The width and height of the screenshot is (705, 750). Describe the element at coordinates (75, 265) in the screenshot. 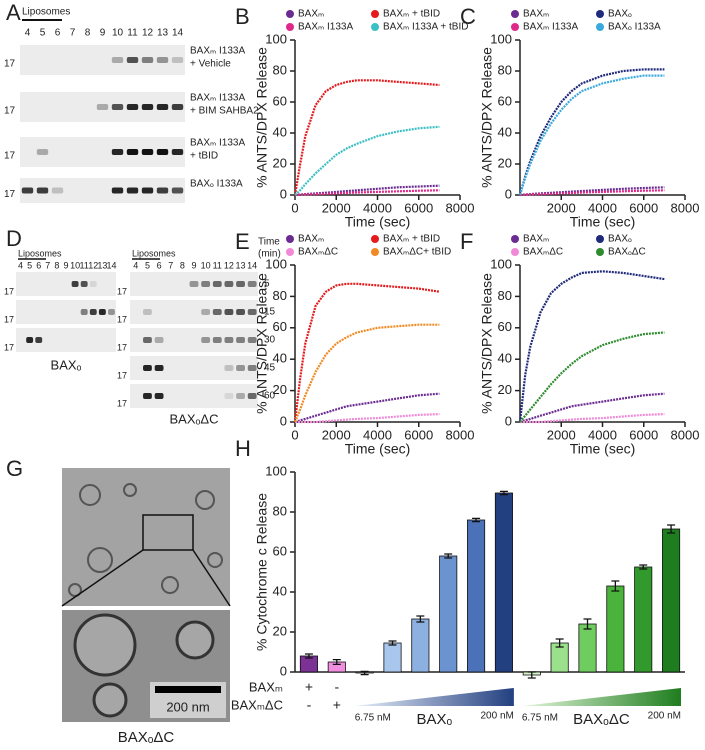

I see `lane-number: 10` at that location.